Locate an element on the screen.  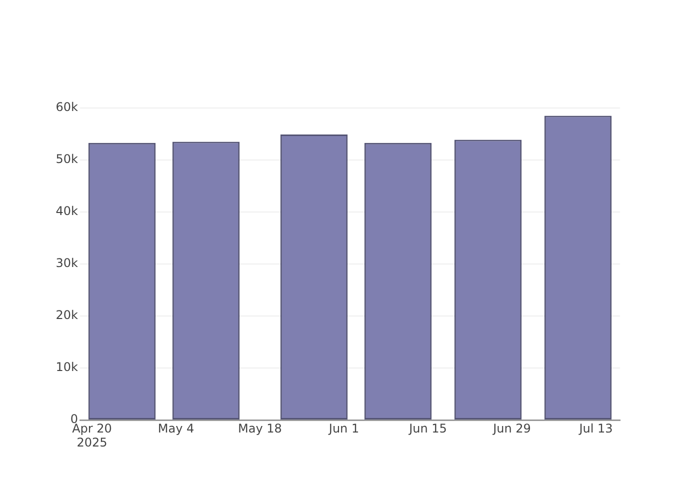
y-tick-label: 60k is located at coordinates (67, 107).